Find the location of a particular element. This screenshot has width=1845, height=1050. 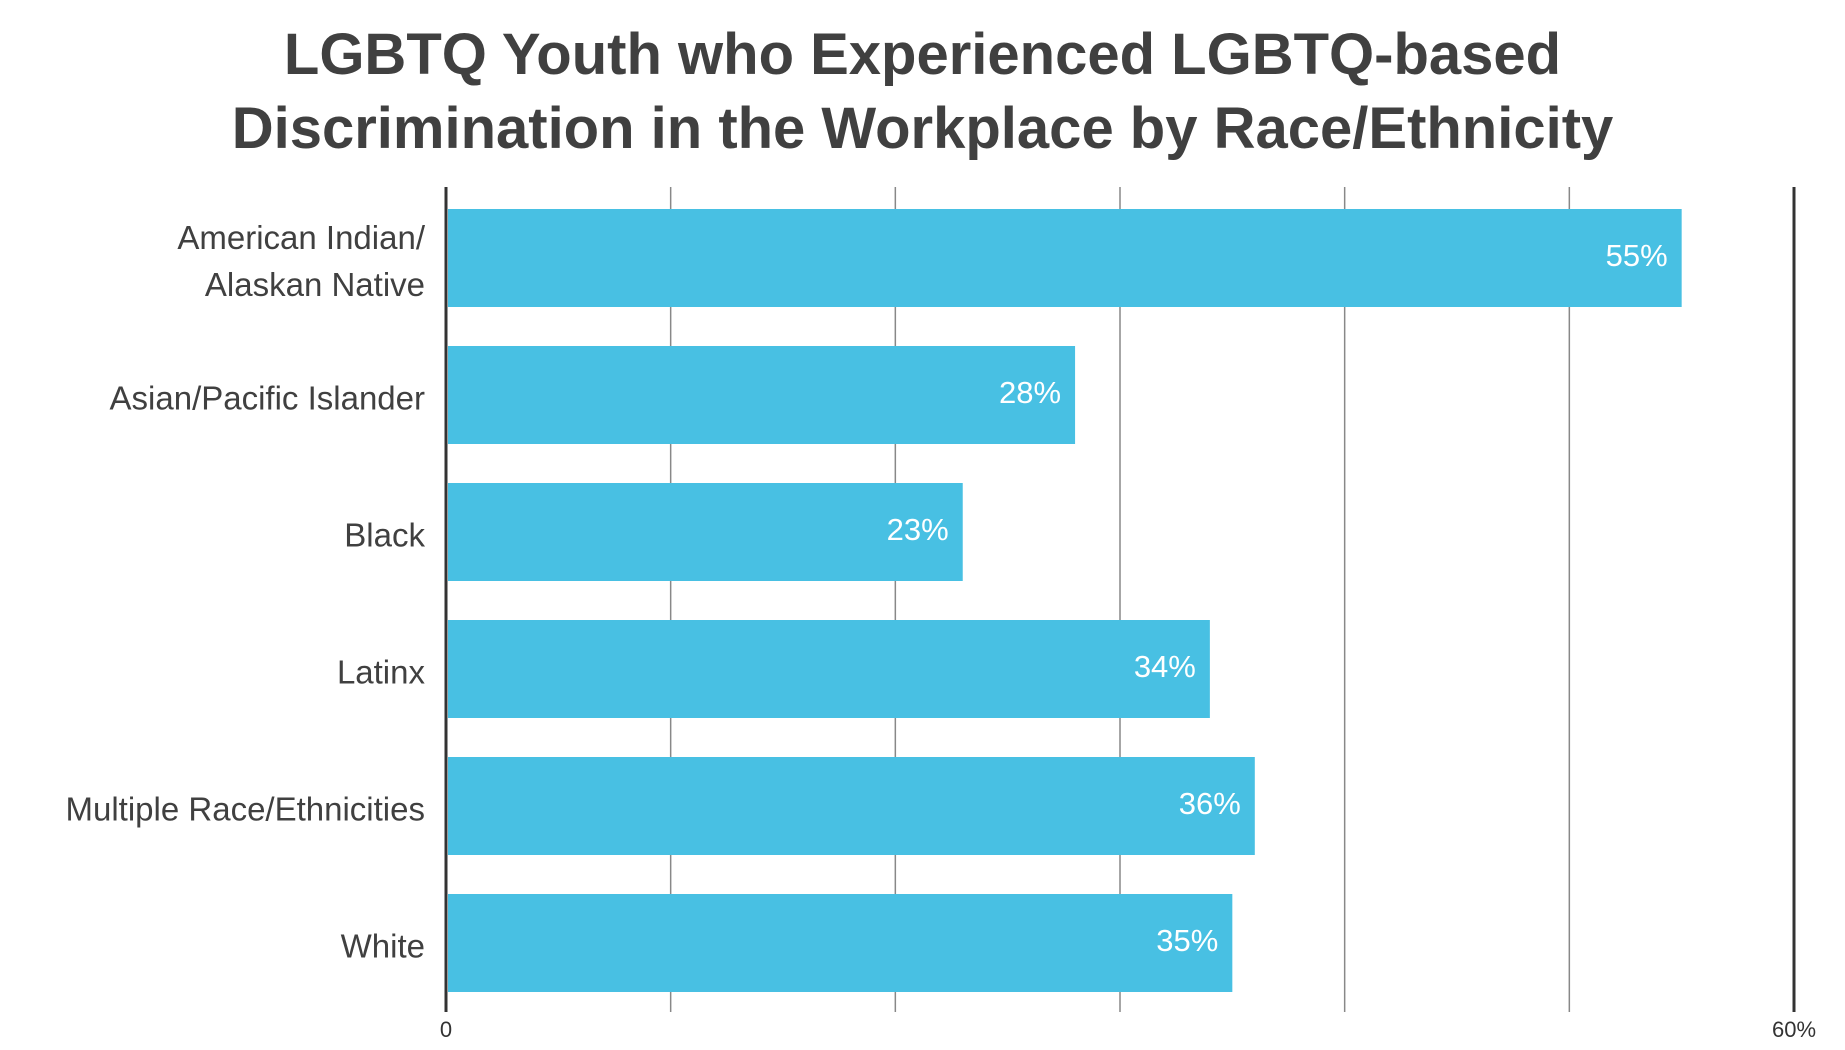

y-tick-label: Latinx is located at coordinates (380, 672).